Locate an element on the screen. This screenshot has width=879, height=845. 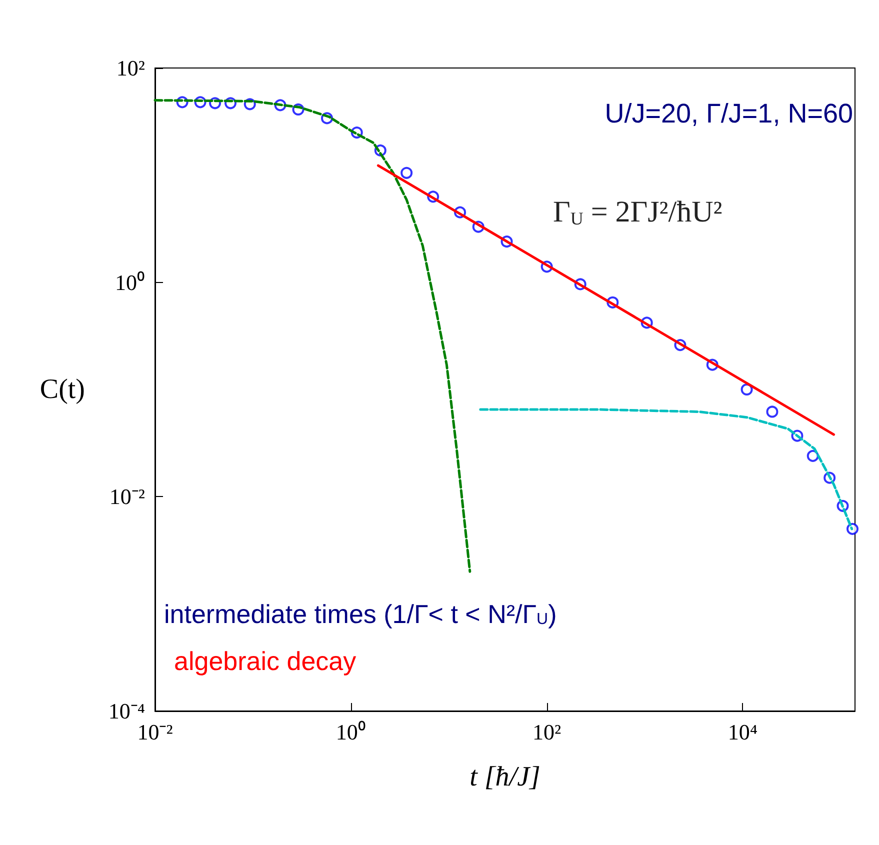
x-axis-title: t [ħ/J] is located at coordinates (505, 777).